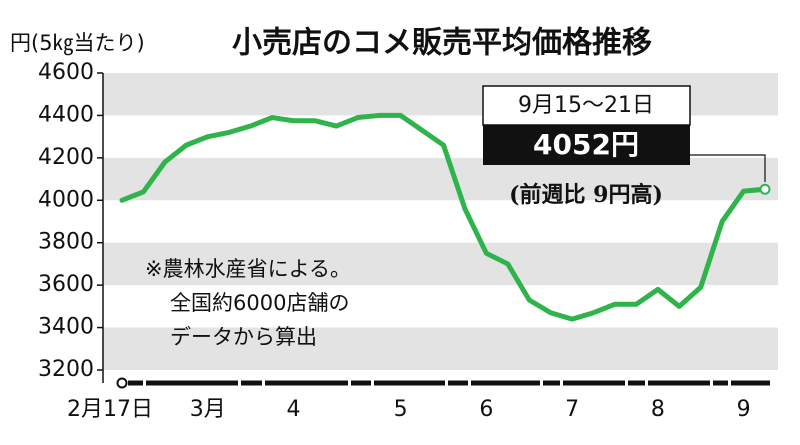 The width and height of the screenshot is (800, 445). Describe the element at coordinates (744, 409) in the screenshot. I see `x-tick-label: 9` at that location.